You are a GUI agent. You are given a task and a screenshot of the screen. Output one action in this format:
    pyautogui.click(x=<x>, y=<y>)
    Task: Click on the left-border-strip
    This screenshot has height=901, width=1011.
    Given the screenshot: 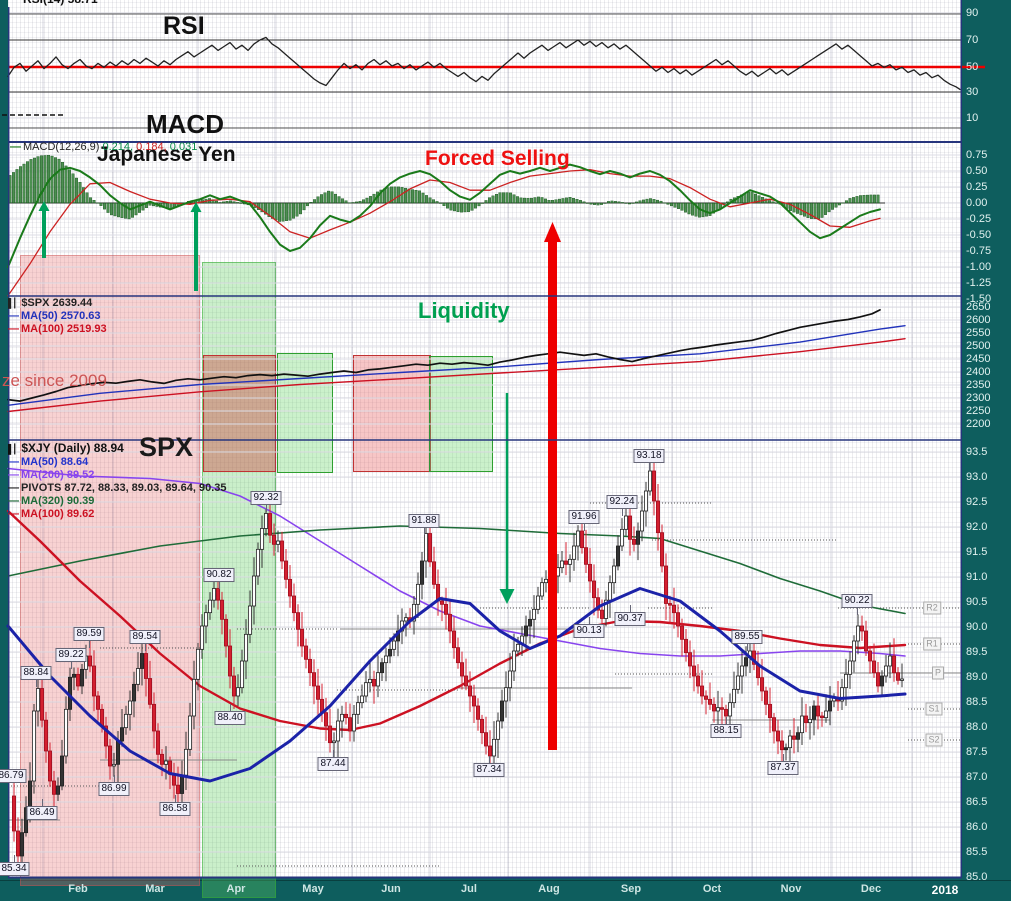 What is the action you would take?
    pyautogui.click(x=4, y=454)
    